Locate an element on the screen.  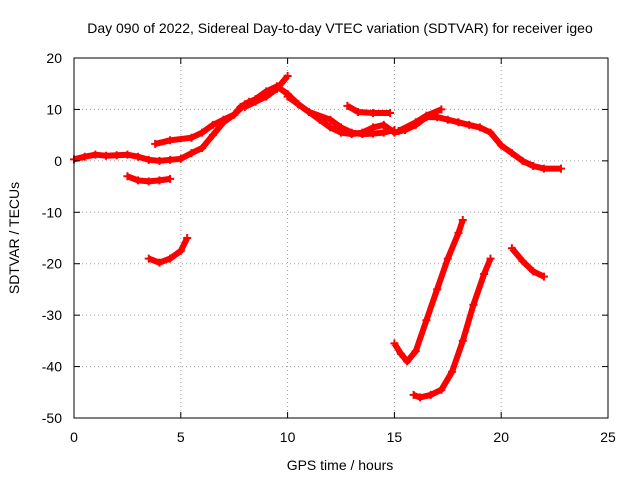
x-tick-label: 25 is located at coordinates (608, 437).